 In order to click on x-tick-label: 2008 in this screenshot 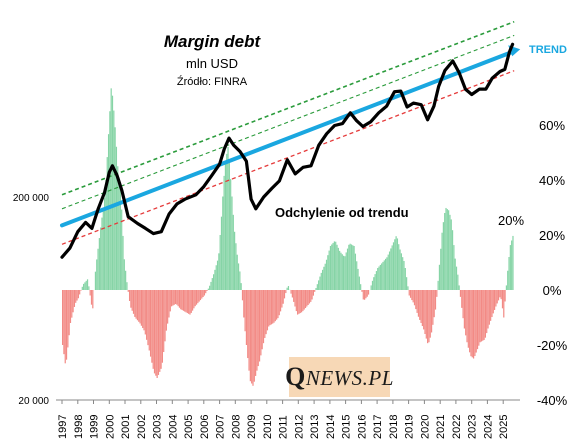, I will do `click(236, 427)`.